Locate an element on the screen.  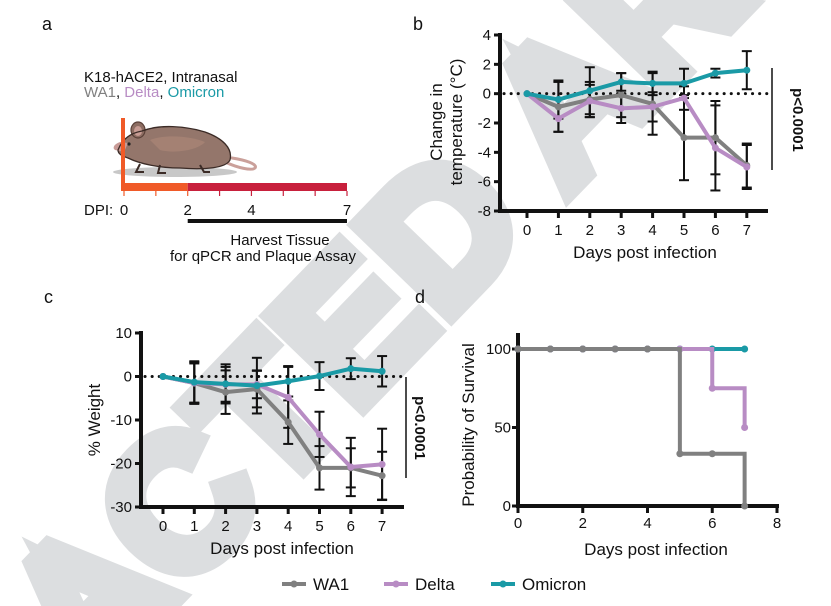
strain-omicron: Omicron is located at coordinates (196, 92).